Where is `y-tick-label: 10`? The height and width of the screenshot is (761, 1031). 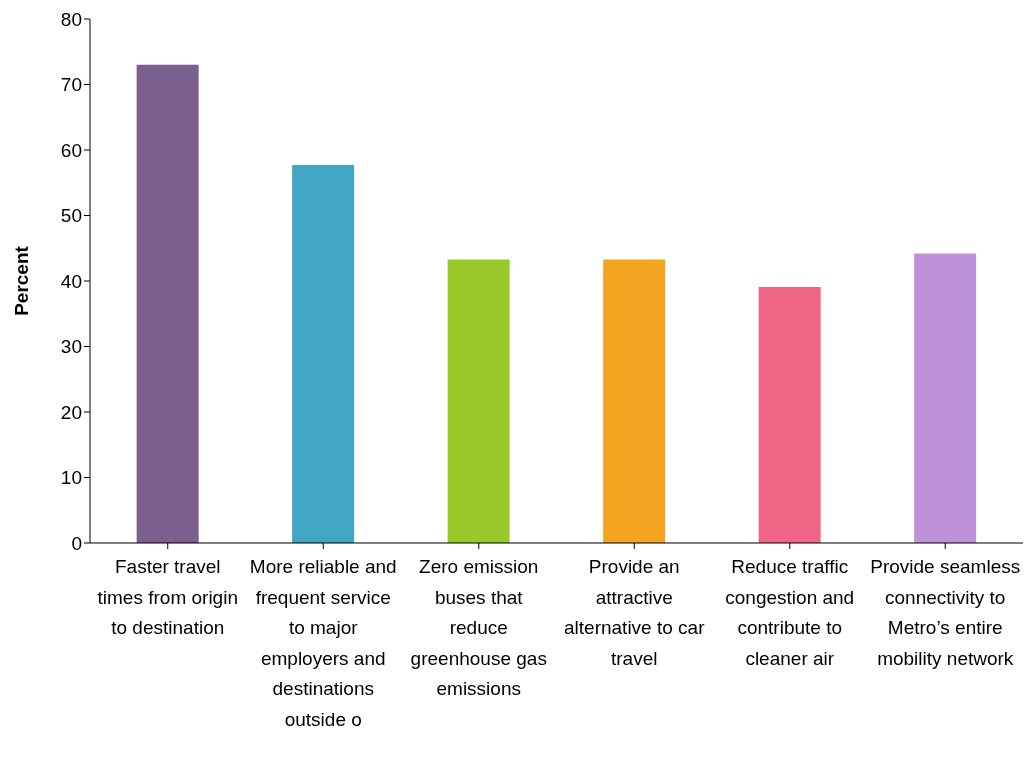
y-tick-label: 10 is located at coordinates (71, 478).